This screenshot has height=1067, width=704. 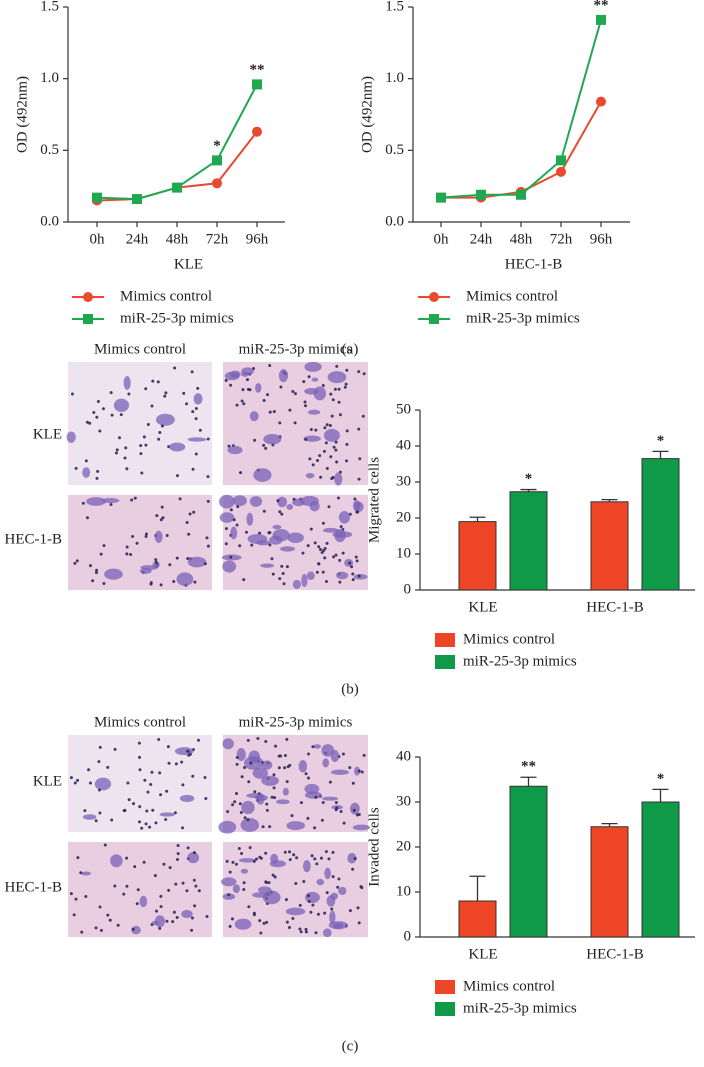 What do you see at coordinates (660, 454) in the screenshot?
I see `error-bar` at bounding box center [660, 454].